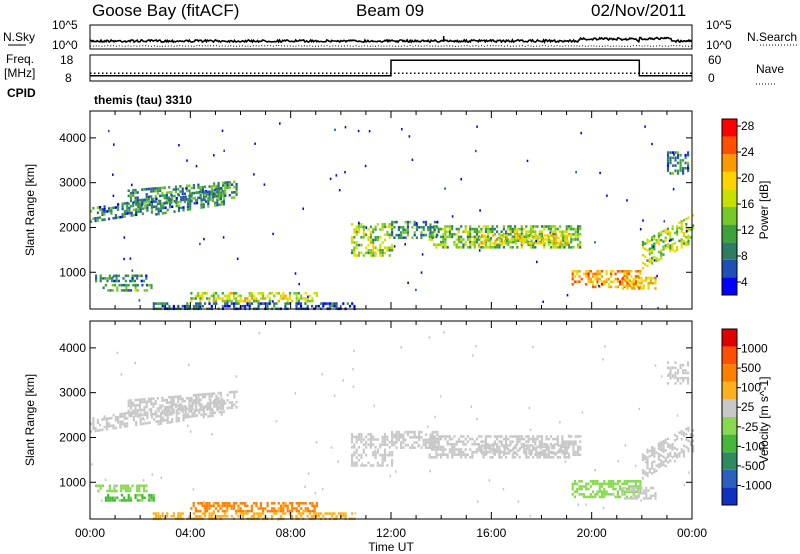 The image size is (800, 554). What do you see at coordinates (715, 60) in the screenshot?
I see `freq-right-tick-top: 60` at bounding box center [715, 60].